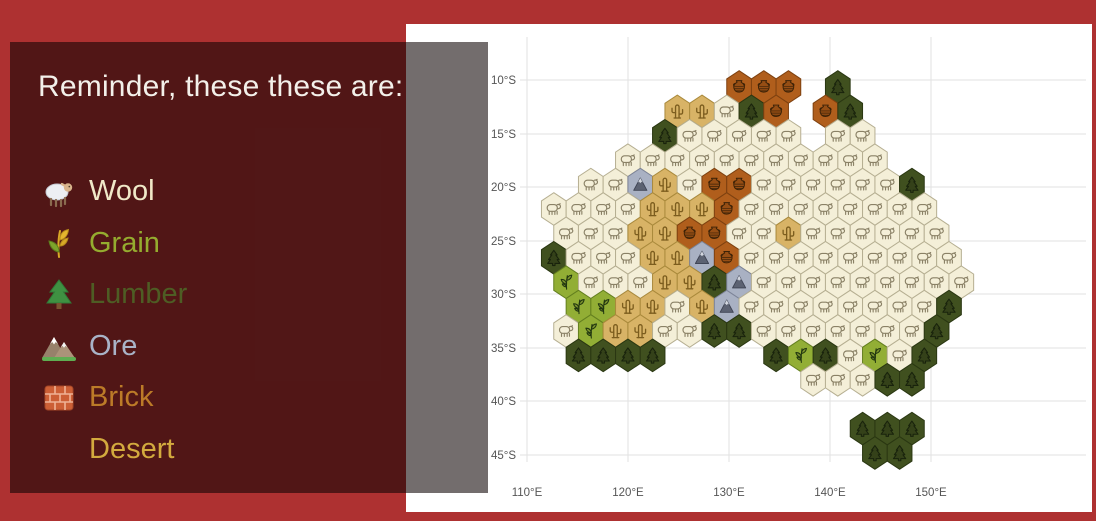 The image size is (1096, 521). What do you see at coordinates (503, 295) in the screenshot?
I see `y-tick-label: 30°S` at bounding box center [503, 295].